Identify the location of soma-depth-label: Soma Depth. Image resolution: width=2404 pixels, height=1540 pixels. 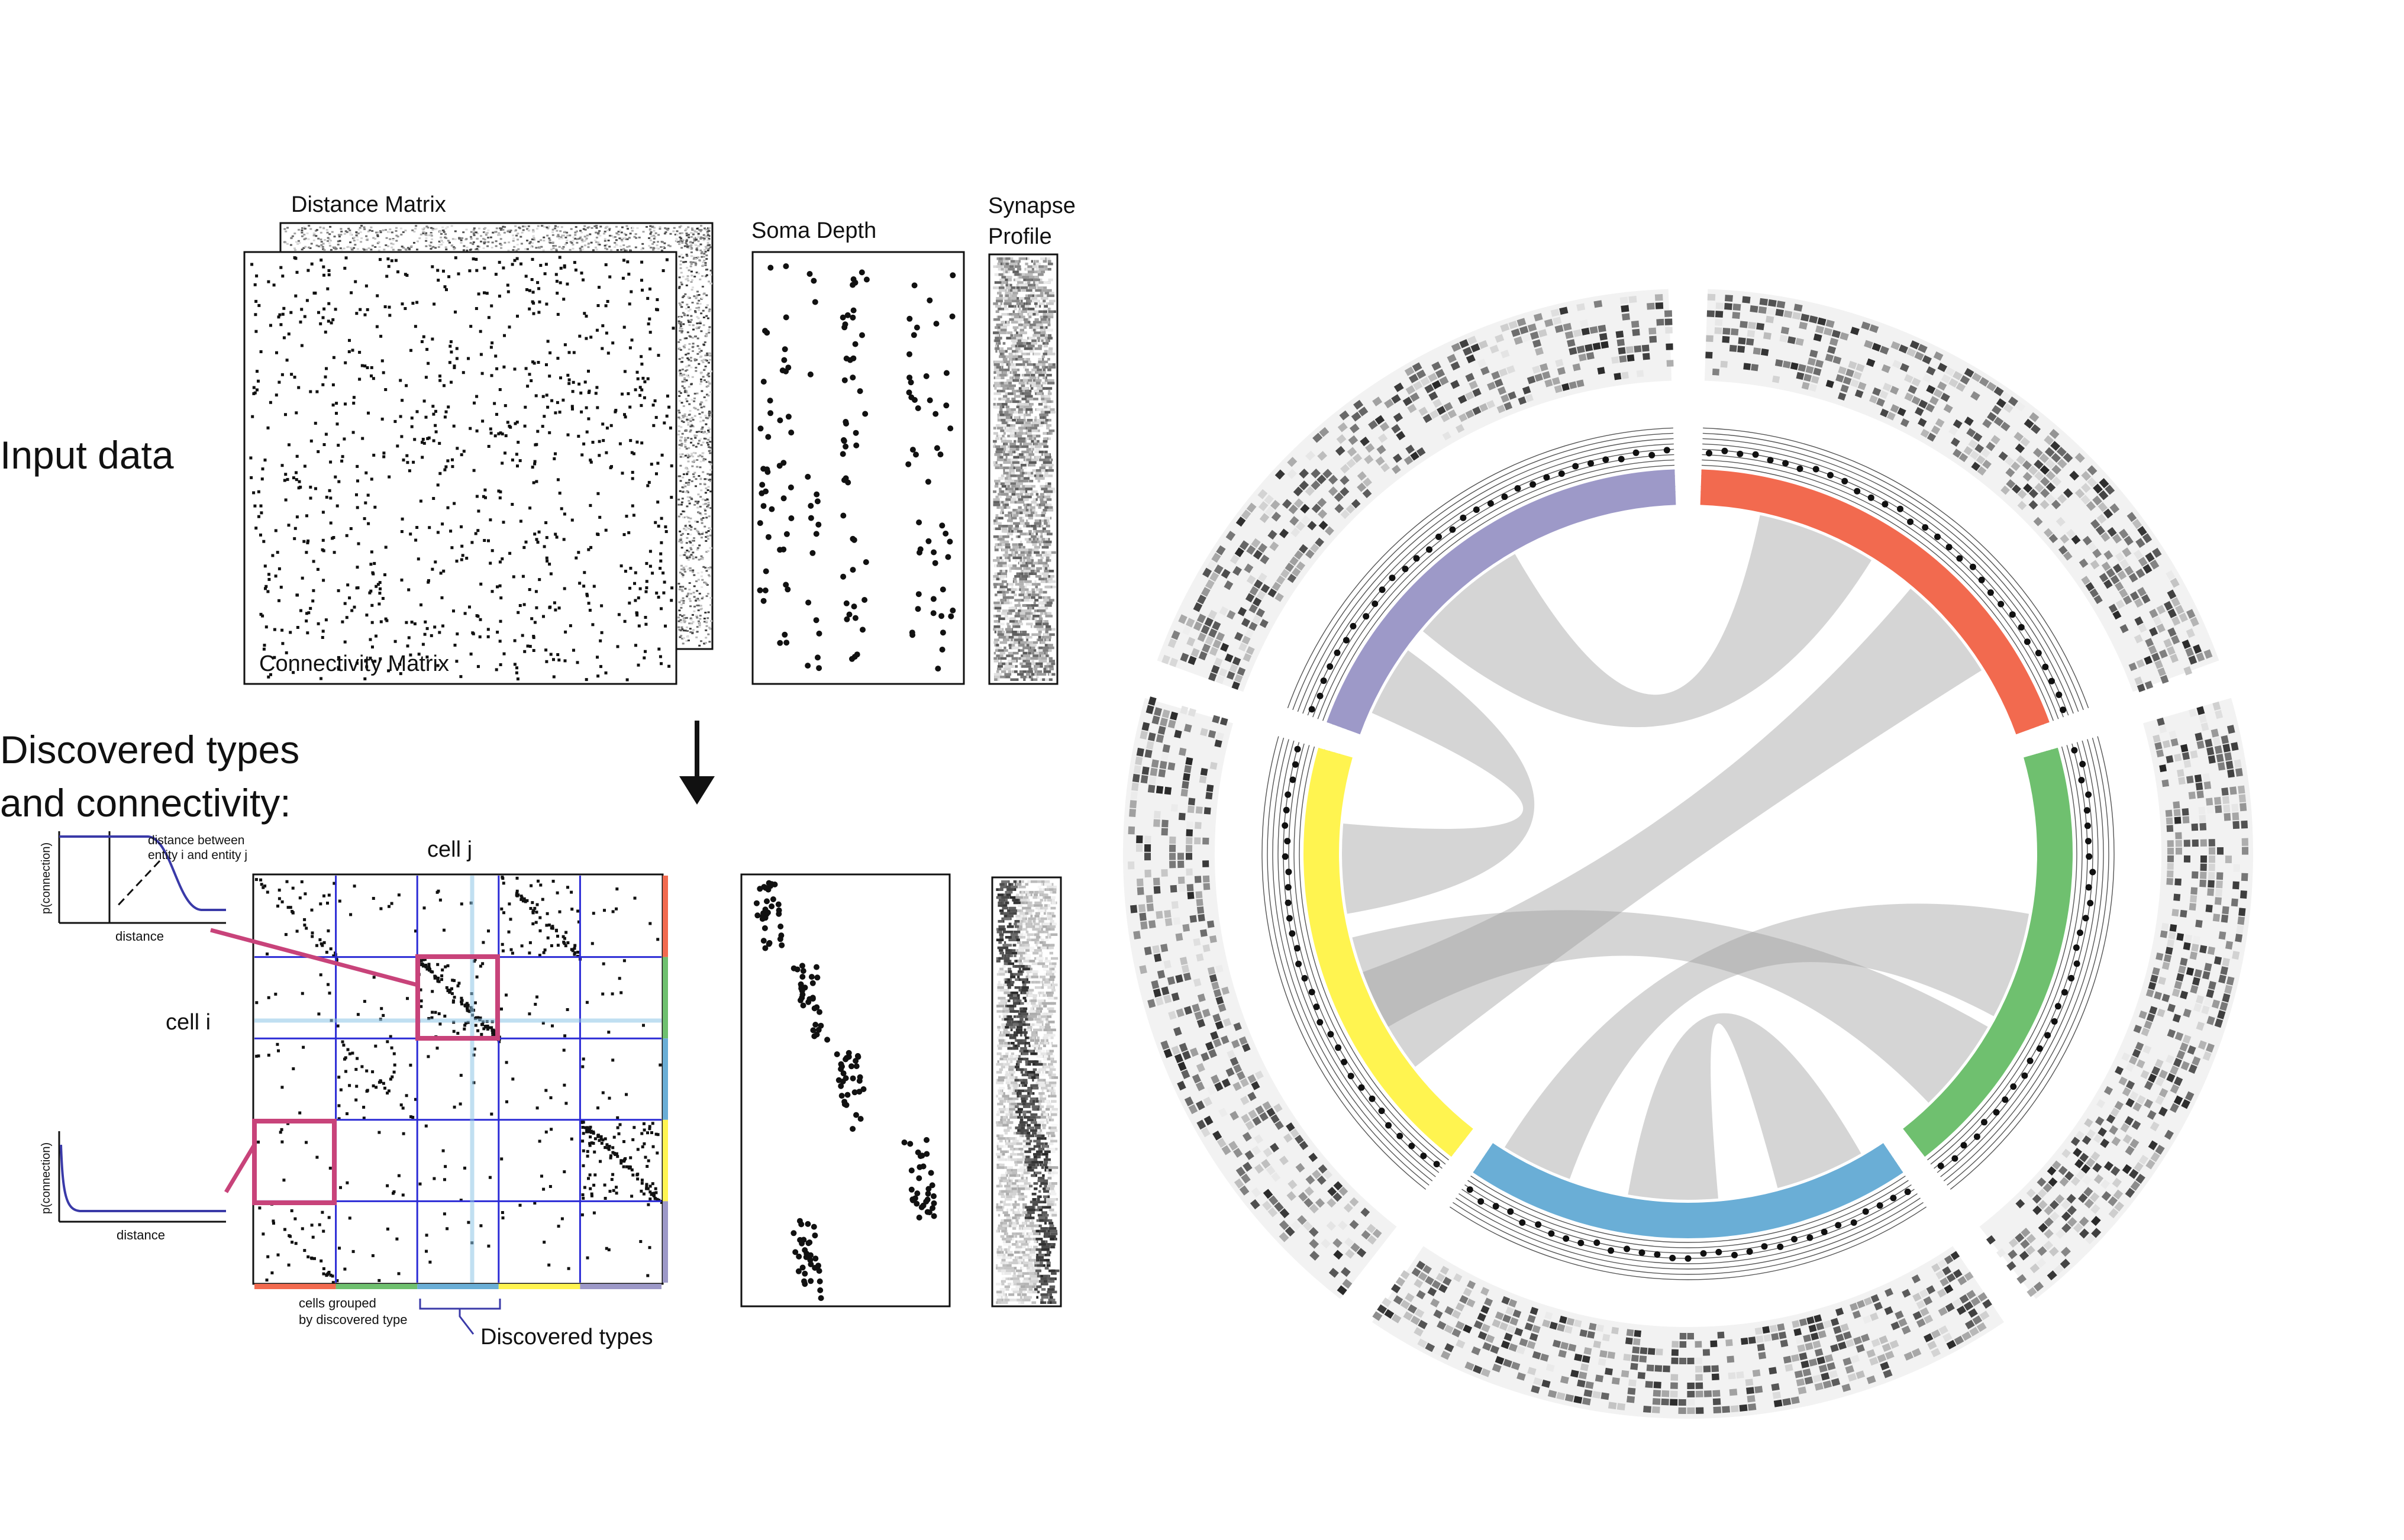
(813, 230).